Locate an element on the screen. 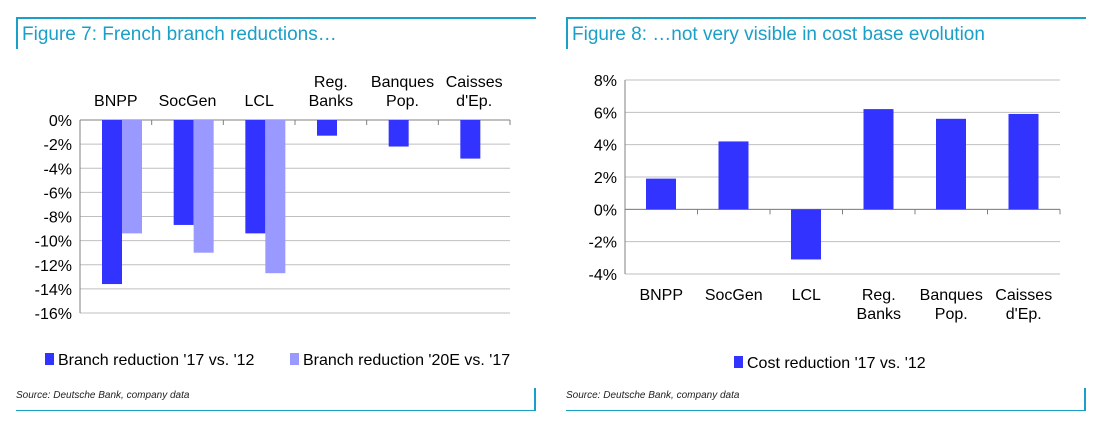 This screenshot has width=1120, height=439. figure-title-text: …not very visible in cost base evolution is located at coordinates (818, 34).